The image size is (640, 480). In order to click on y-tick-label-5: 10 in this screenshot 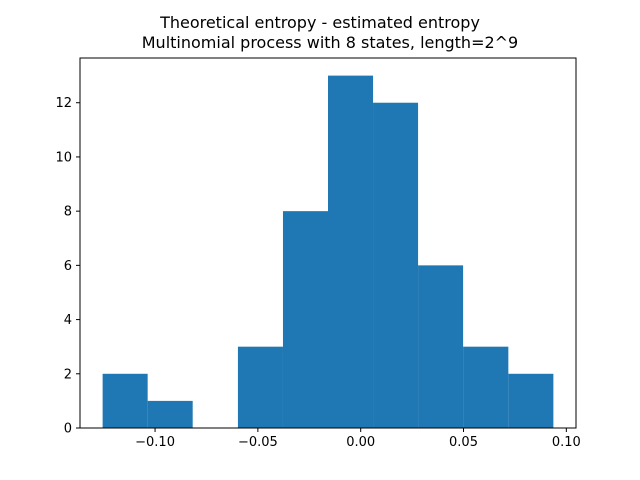, I will do `click(63, 157)`.